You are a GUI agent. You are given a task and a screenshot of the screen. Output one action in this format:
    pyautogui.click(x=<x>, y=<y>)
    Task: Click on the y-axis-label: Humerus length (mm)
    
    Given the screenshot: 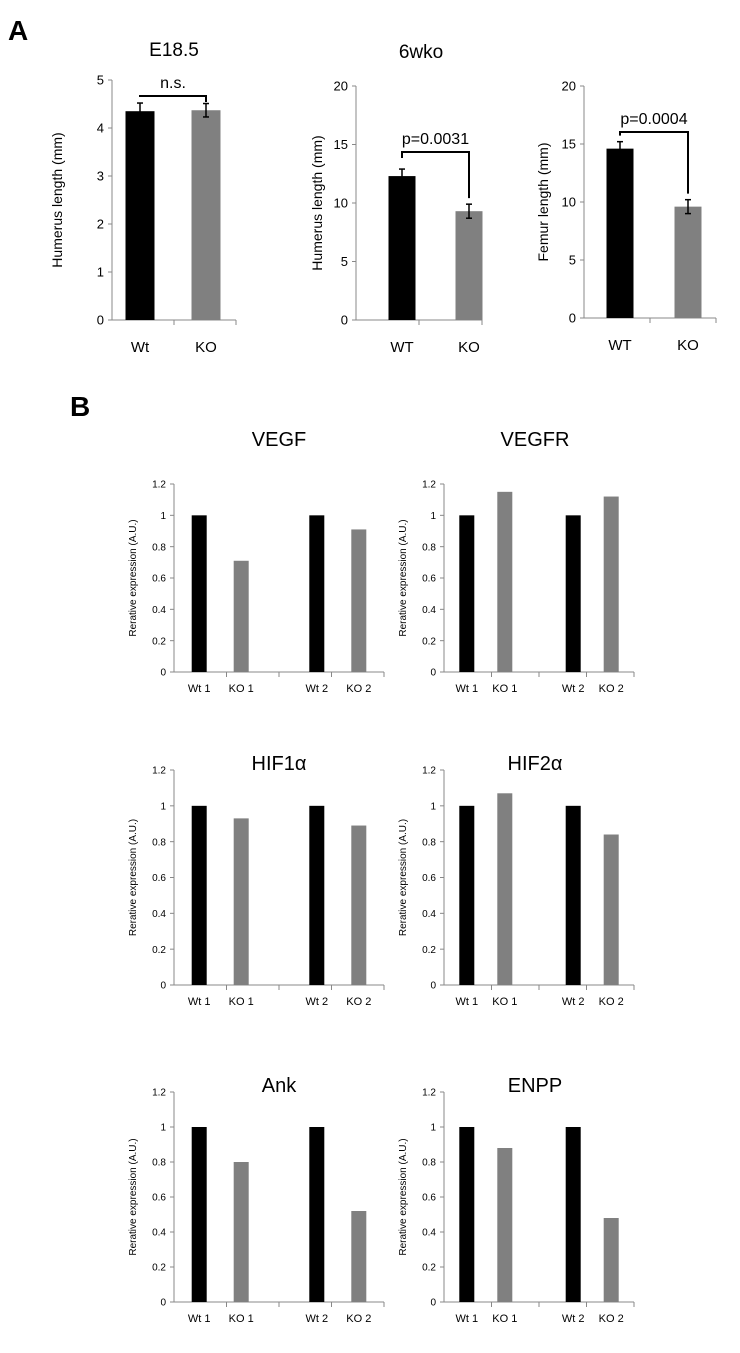 What is the action you would take?
    pyautogui.click(x=57, y=199)
    